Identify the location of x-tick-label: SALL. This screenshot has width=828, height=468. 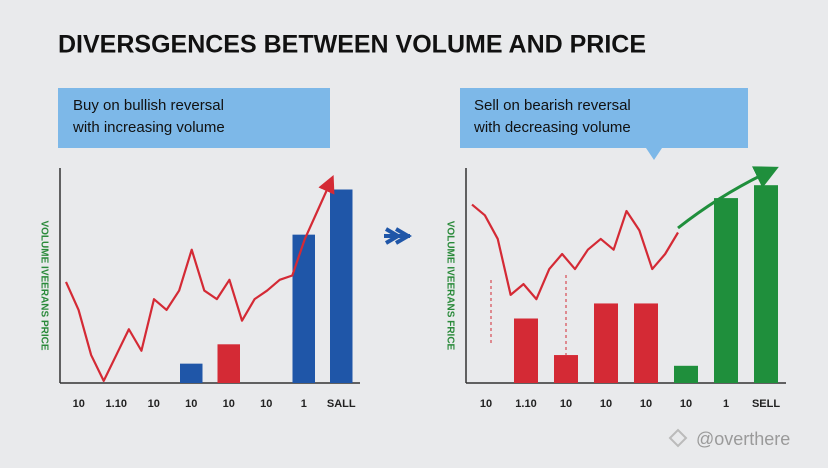
(341, 404).